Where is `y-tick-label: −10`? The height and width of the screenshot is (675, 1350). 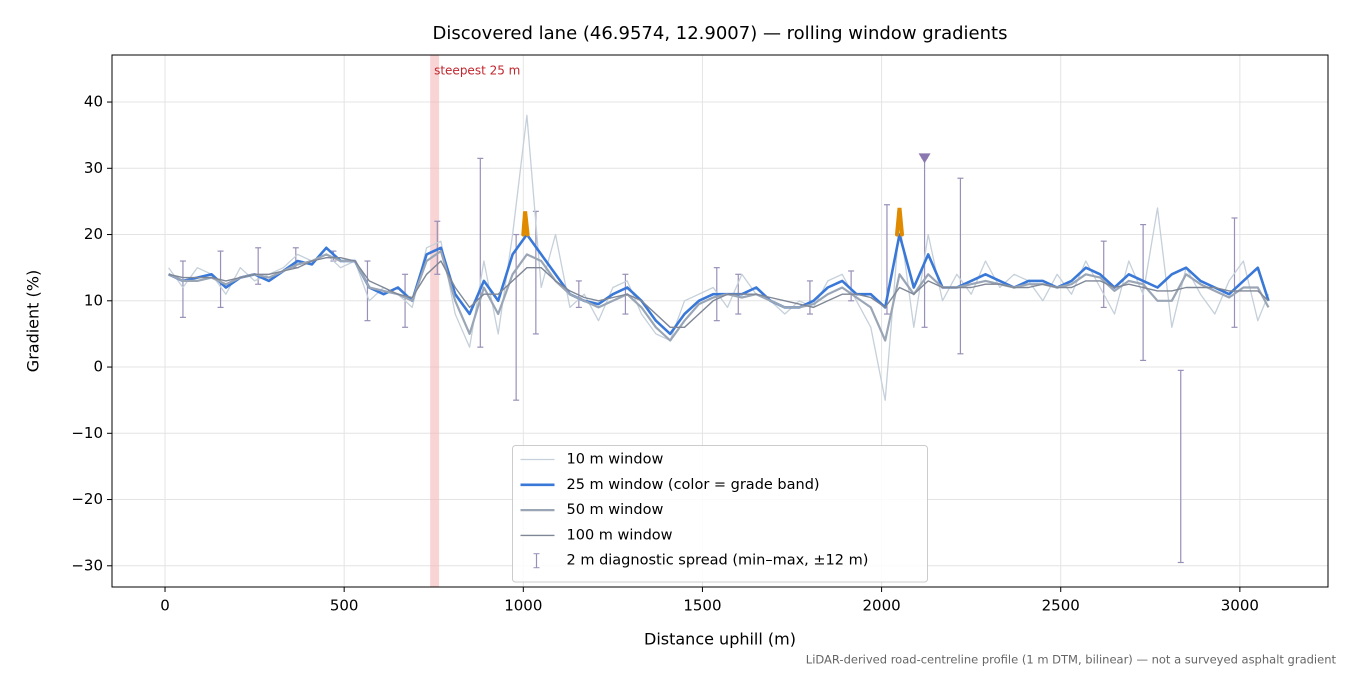
y-tick-label: −10 is located at coordinates (87, 433).